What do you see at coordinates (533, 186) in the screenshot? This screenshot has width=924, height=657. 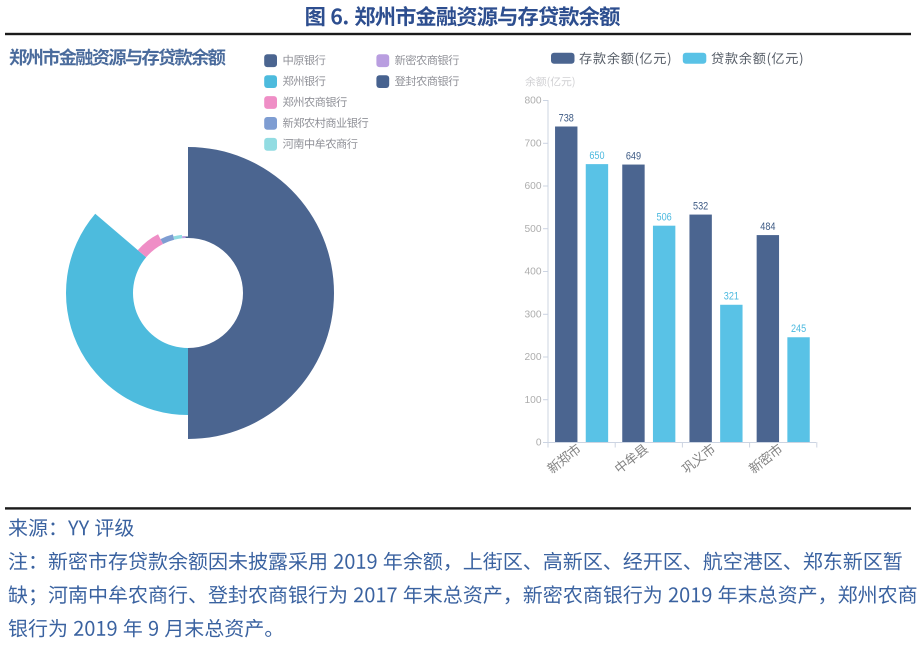 I see `svg-text: 600` at bounding box center [533, 186].